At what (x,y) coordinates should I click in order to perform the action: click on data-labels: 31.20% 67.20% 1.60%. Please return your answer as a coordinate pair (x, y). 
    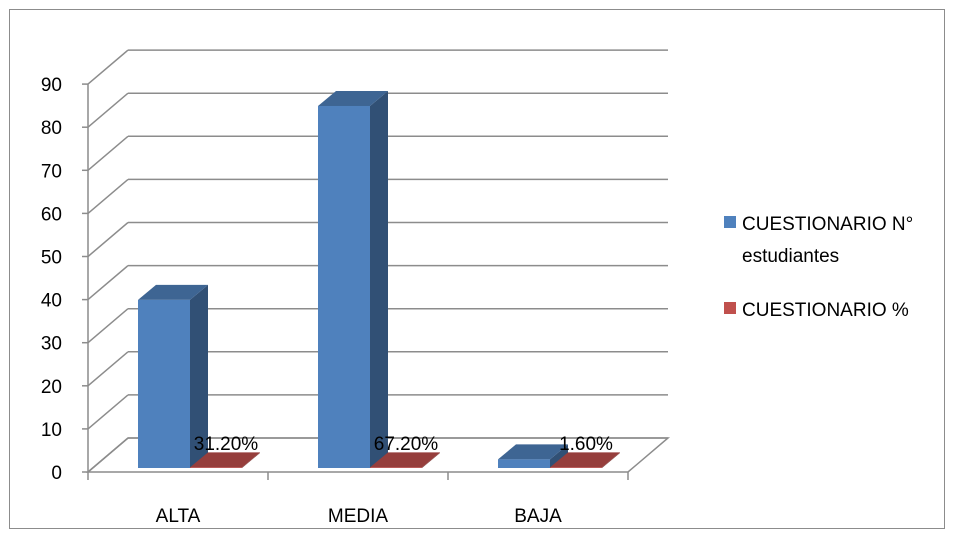
    Looking at the image, I should click on (403, 444).